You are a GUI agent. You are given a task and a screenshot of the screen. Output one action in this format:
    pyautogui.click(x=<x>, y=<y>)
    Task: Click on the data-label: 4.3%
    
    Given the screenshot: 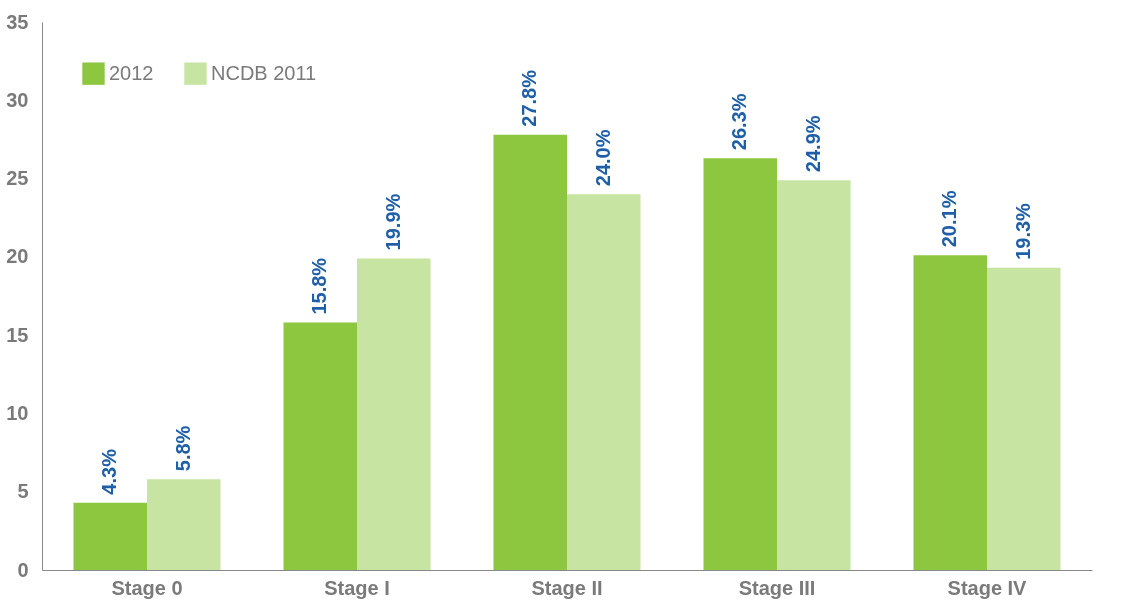 What is the action you would take?
    pyautogui.click(x=109, y=471)
    